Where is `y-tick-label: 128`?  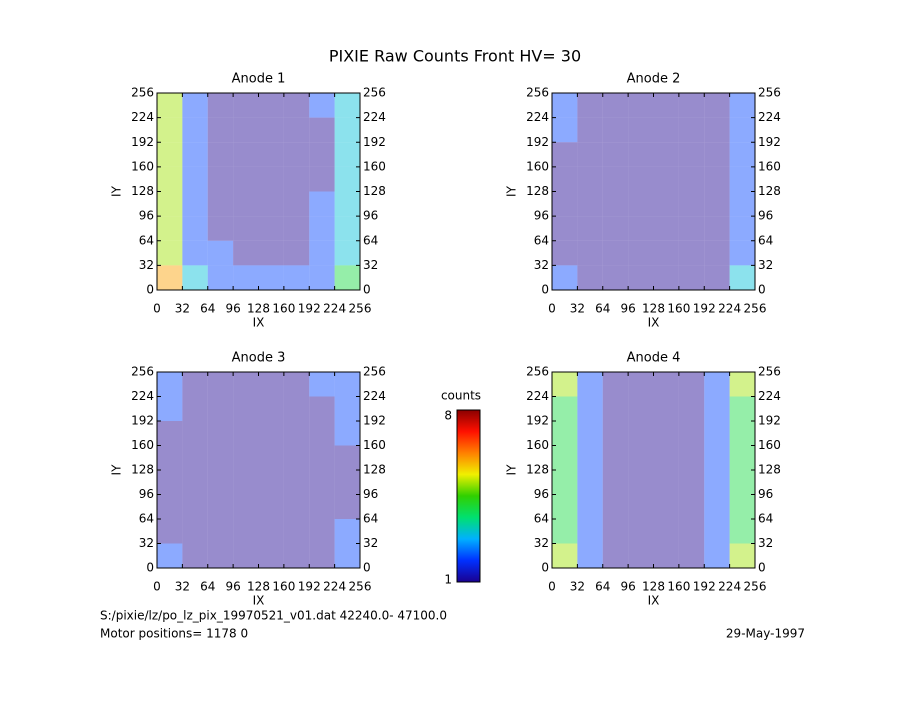
y-tick-label: 128 is located at coordinates (537, 470).